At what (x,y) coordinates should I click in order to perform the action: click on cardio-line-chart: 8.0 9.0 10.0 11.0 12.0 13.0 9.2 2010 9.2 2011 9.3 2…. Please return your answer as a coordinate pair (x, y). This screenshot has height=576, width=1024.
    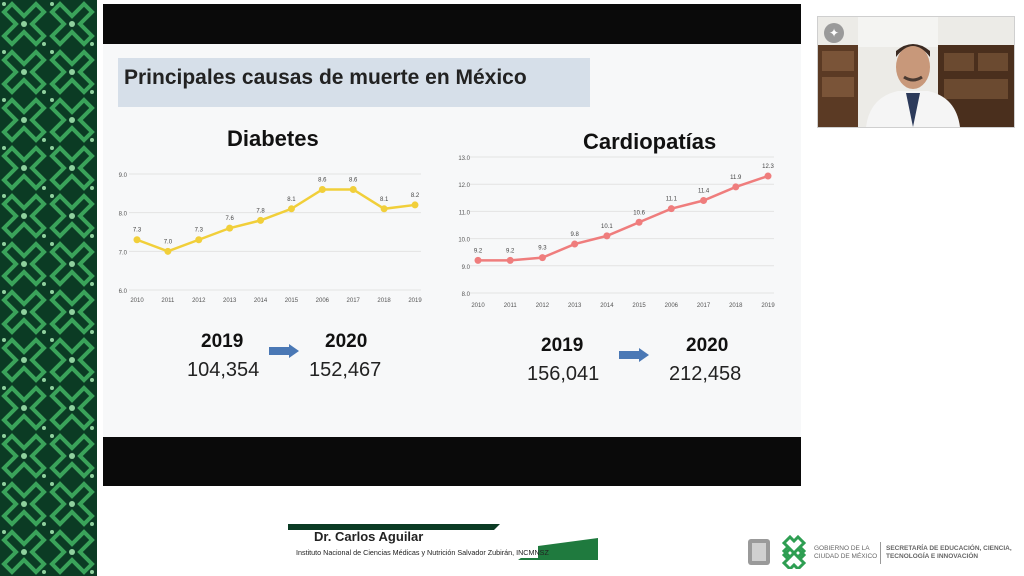
    Looking at the image, I should click on (616, 232).